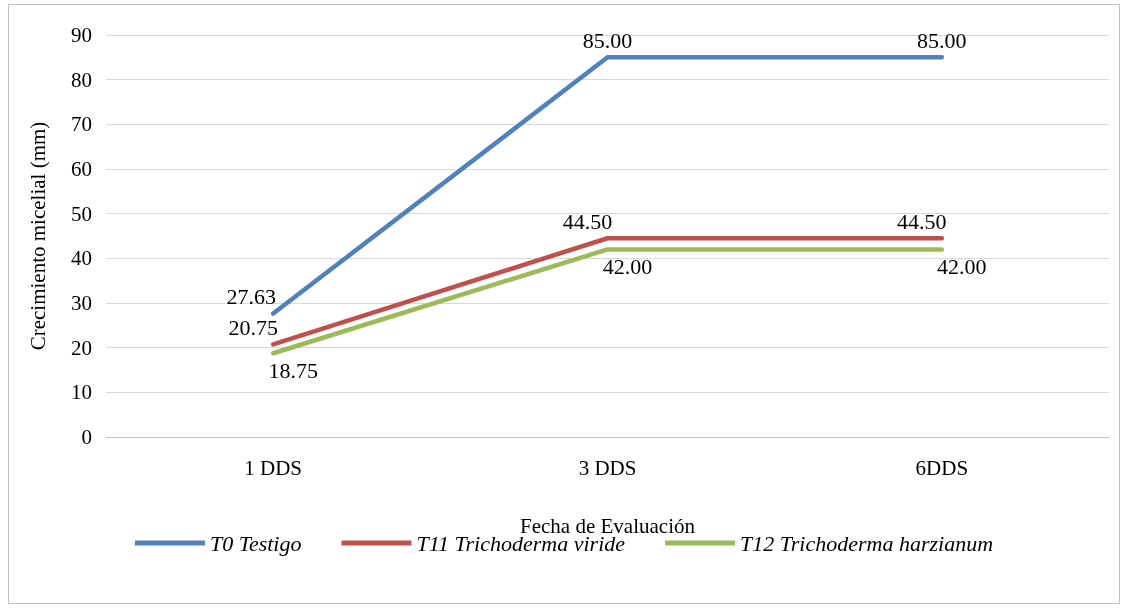  I want to click on y-tick-label: 20, so click(81, 347).